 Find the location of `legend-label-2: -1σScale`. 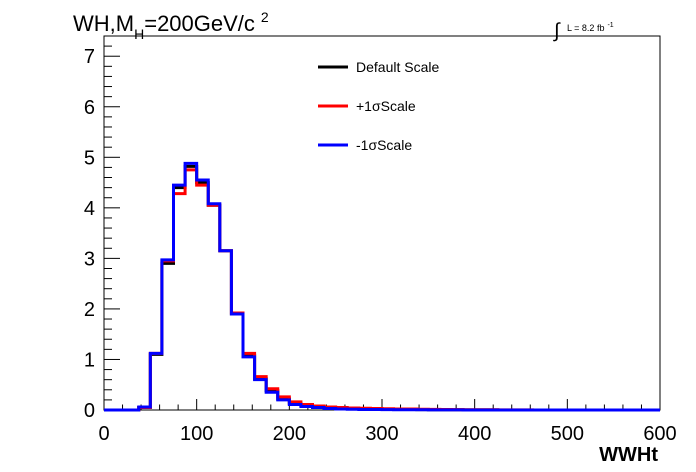

legend-label-2: -1σScale is located at coordinates (384, 145).